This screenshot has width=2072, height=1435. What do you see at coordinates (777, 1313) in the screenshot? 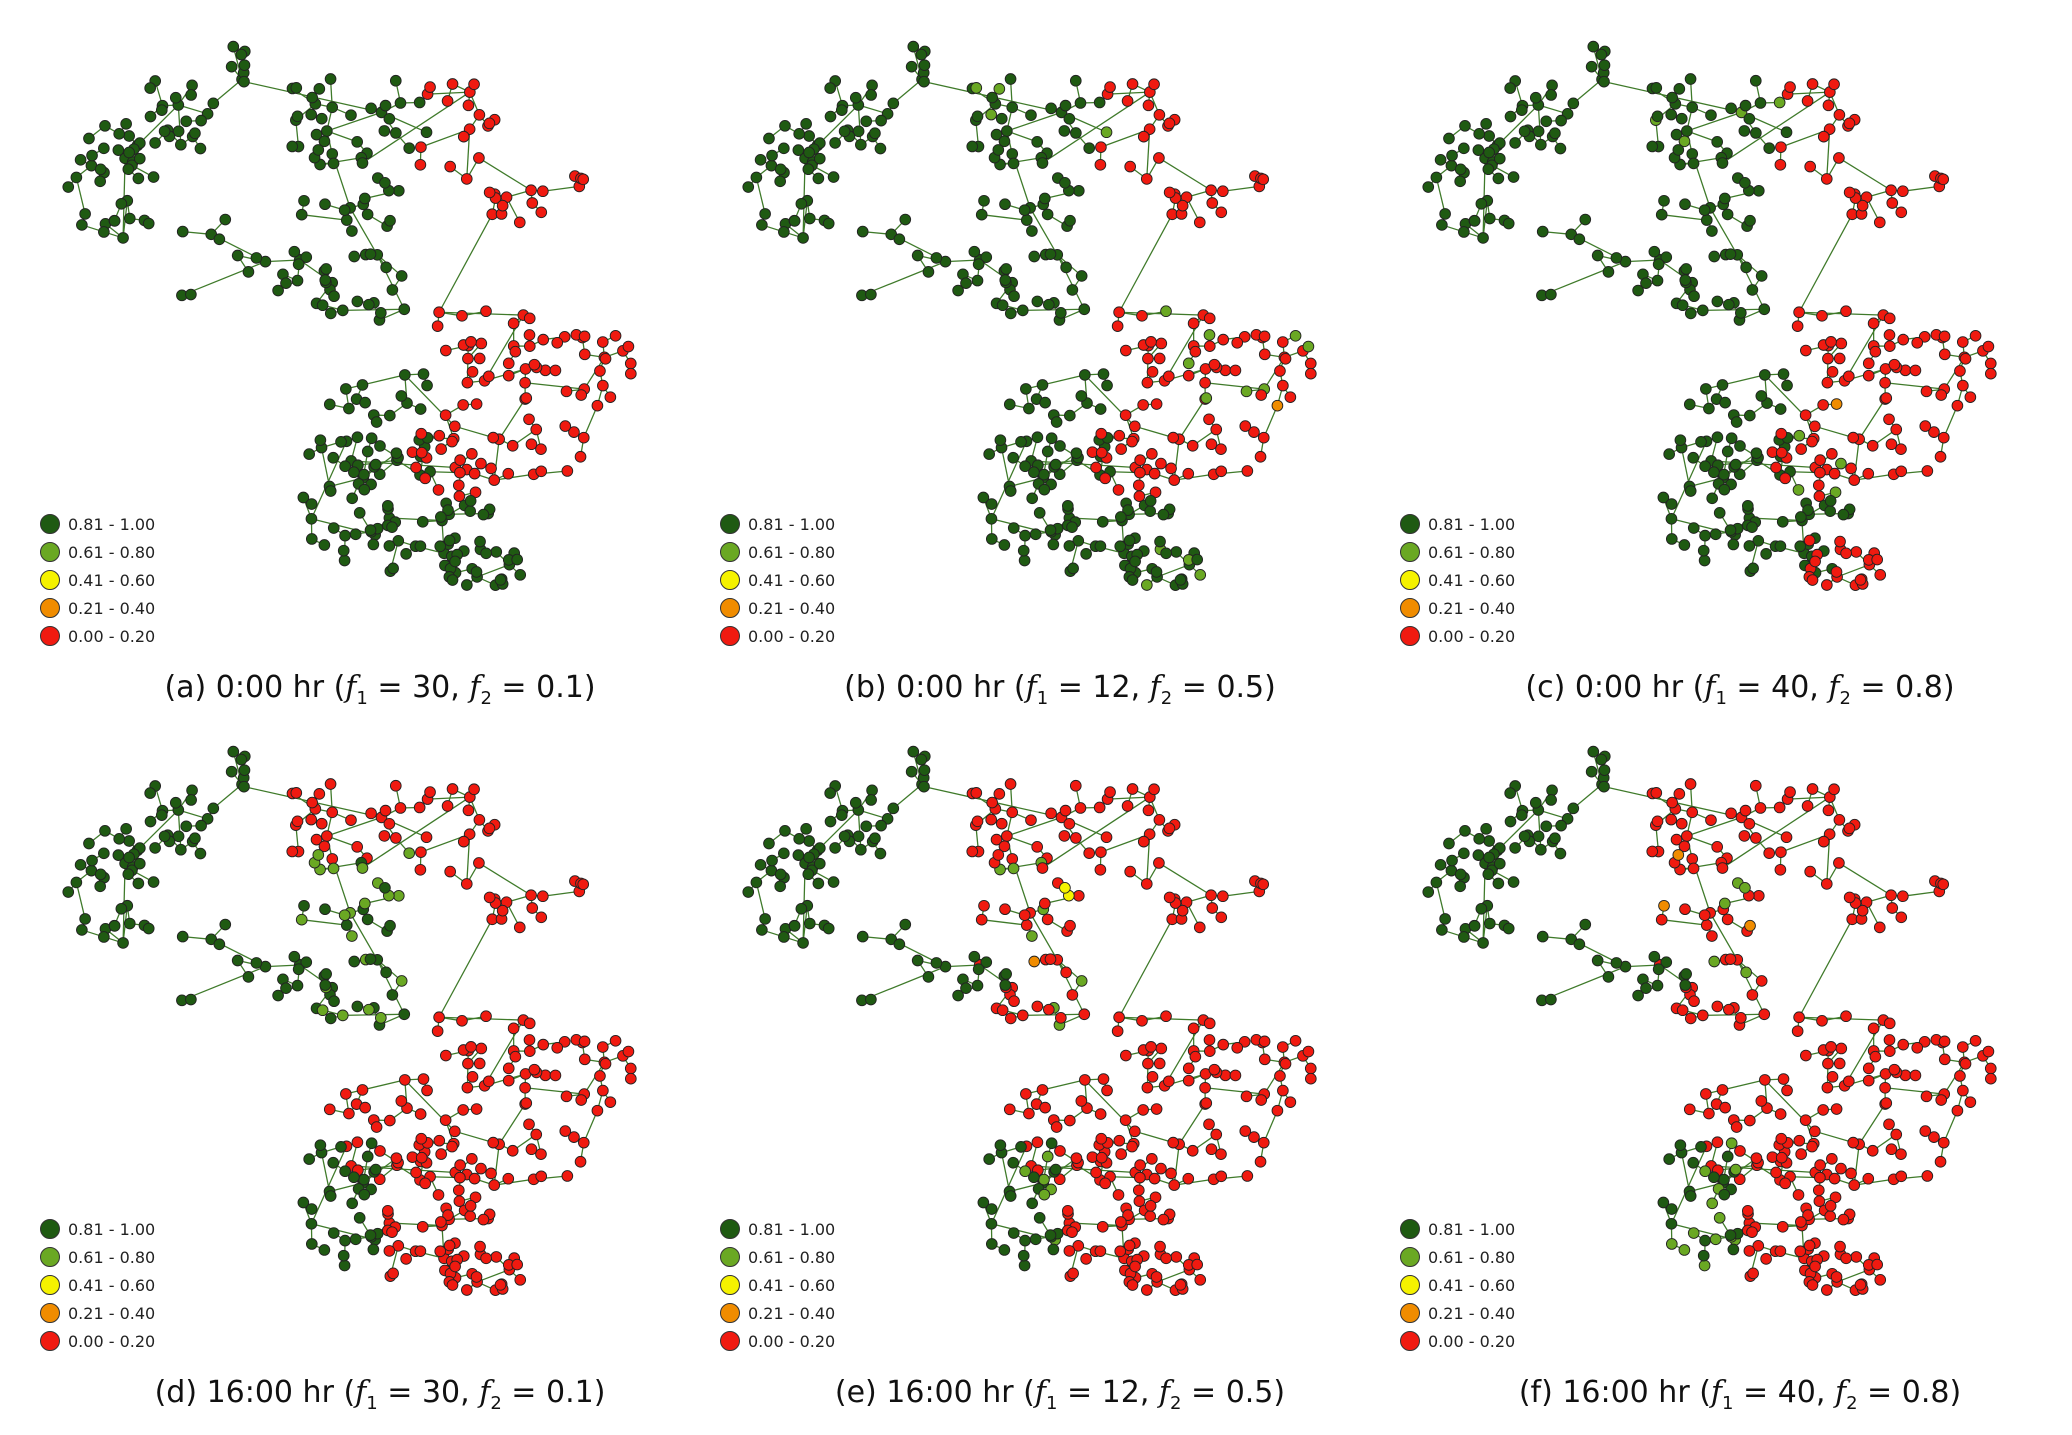
I see `legend-item: 0.21 - 0.40` at bounding box center [777, 1313].